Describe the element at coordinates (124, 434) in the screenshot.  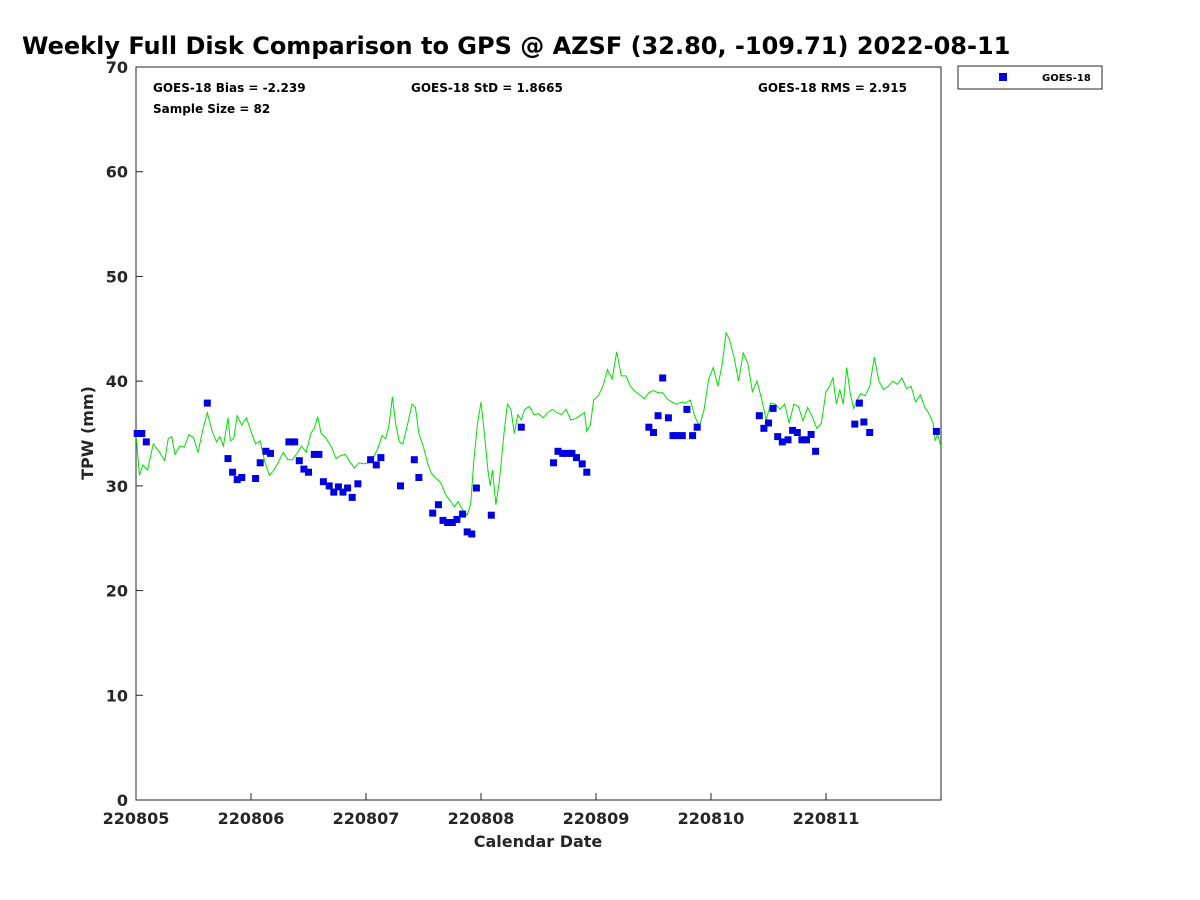
I see `y-axis: 0 10 20 30 40 50 60 70` at that location.